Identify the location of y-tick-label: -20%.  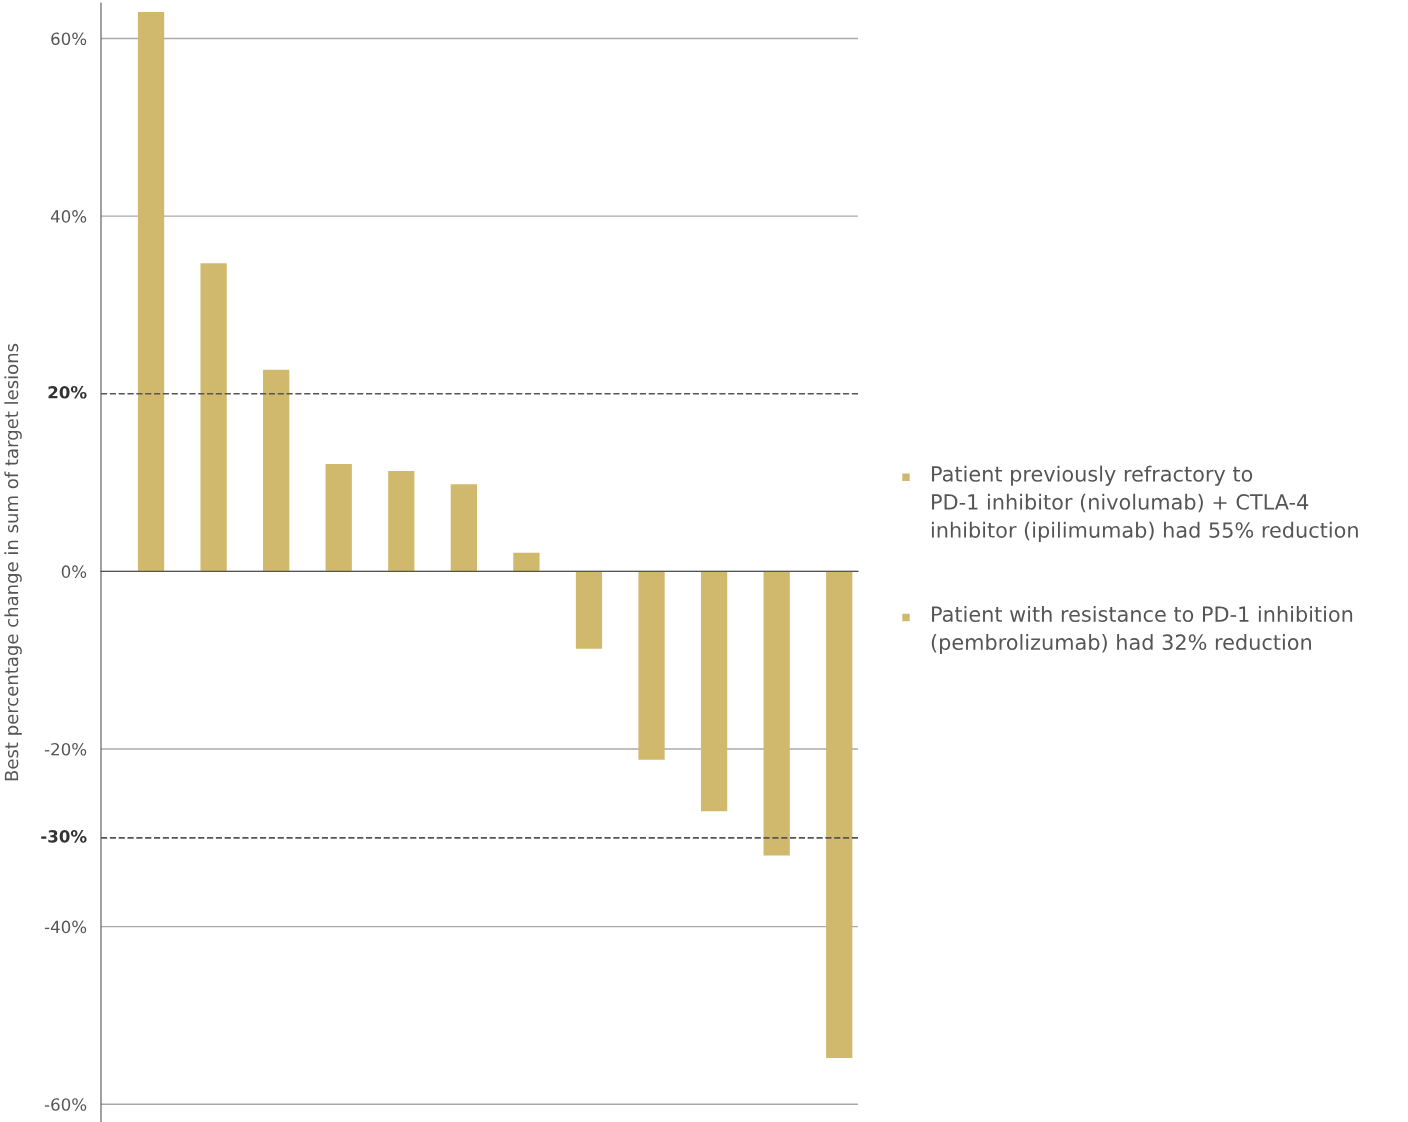
(65, 749).